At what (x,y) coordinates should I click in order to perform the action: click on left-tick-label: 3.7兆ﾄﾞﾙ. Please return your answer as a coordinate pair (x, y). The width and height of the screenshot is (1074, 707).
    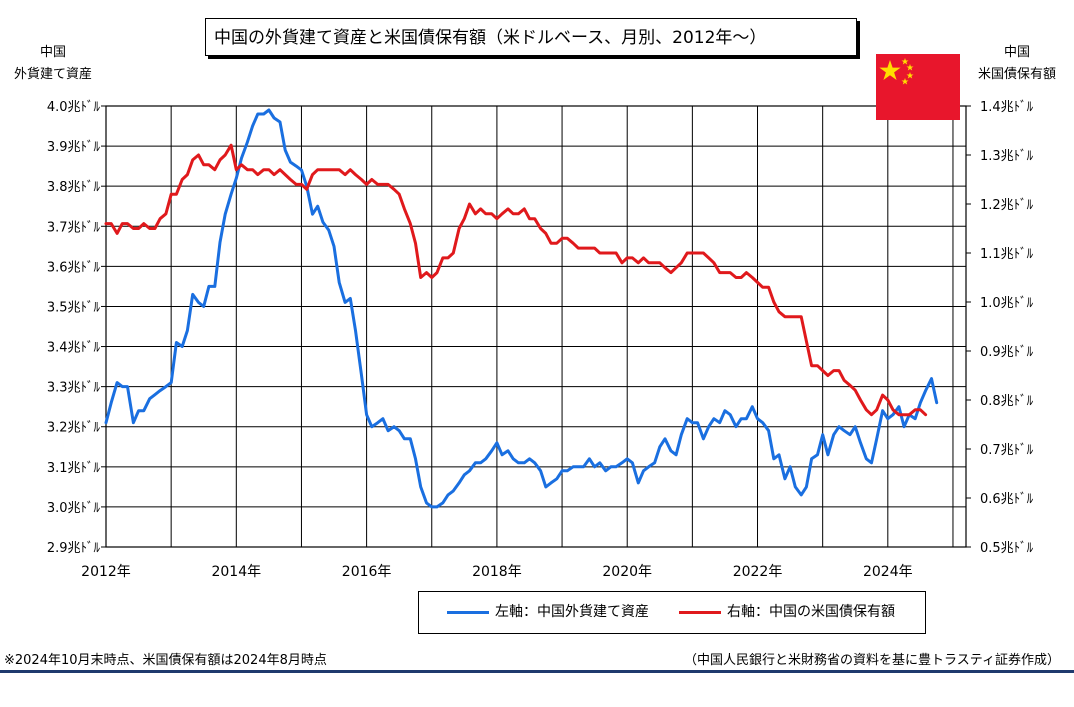
    Looking at the image, I should click on (74, 227).